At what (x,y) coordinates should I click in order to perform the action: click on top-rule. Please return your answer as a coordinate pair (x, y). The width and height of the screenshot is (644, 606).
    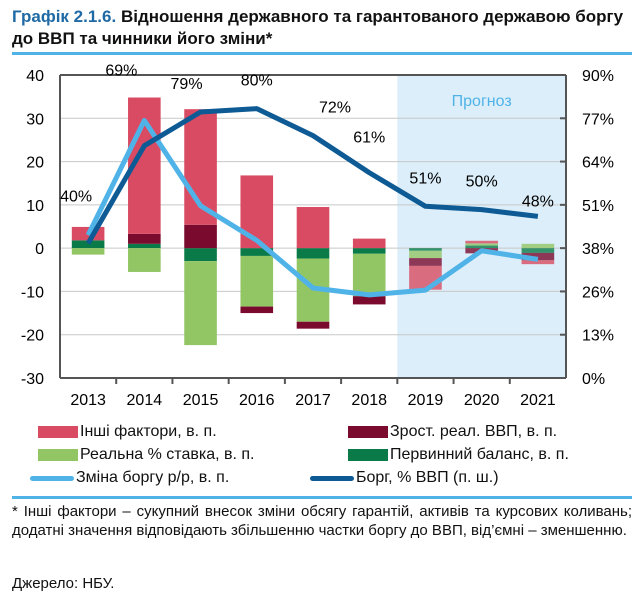
    Looking at the image, I should click on (322, 53).